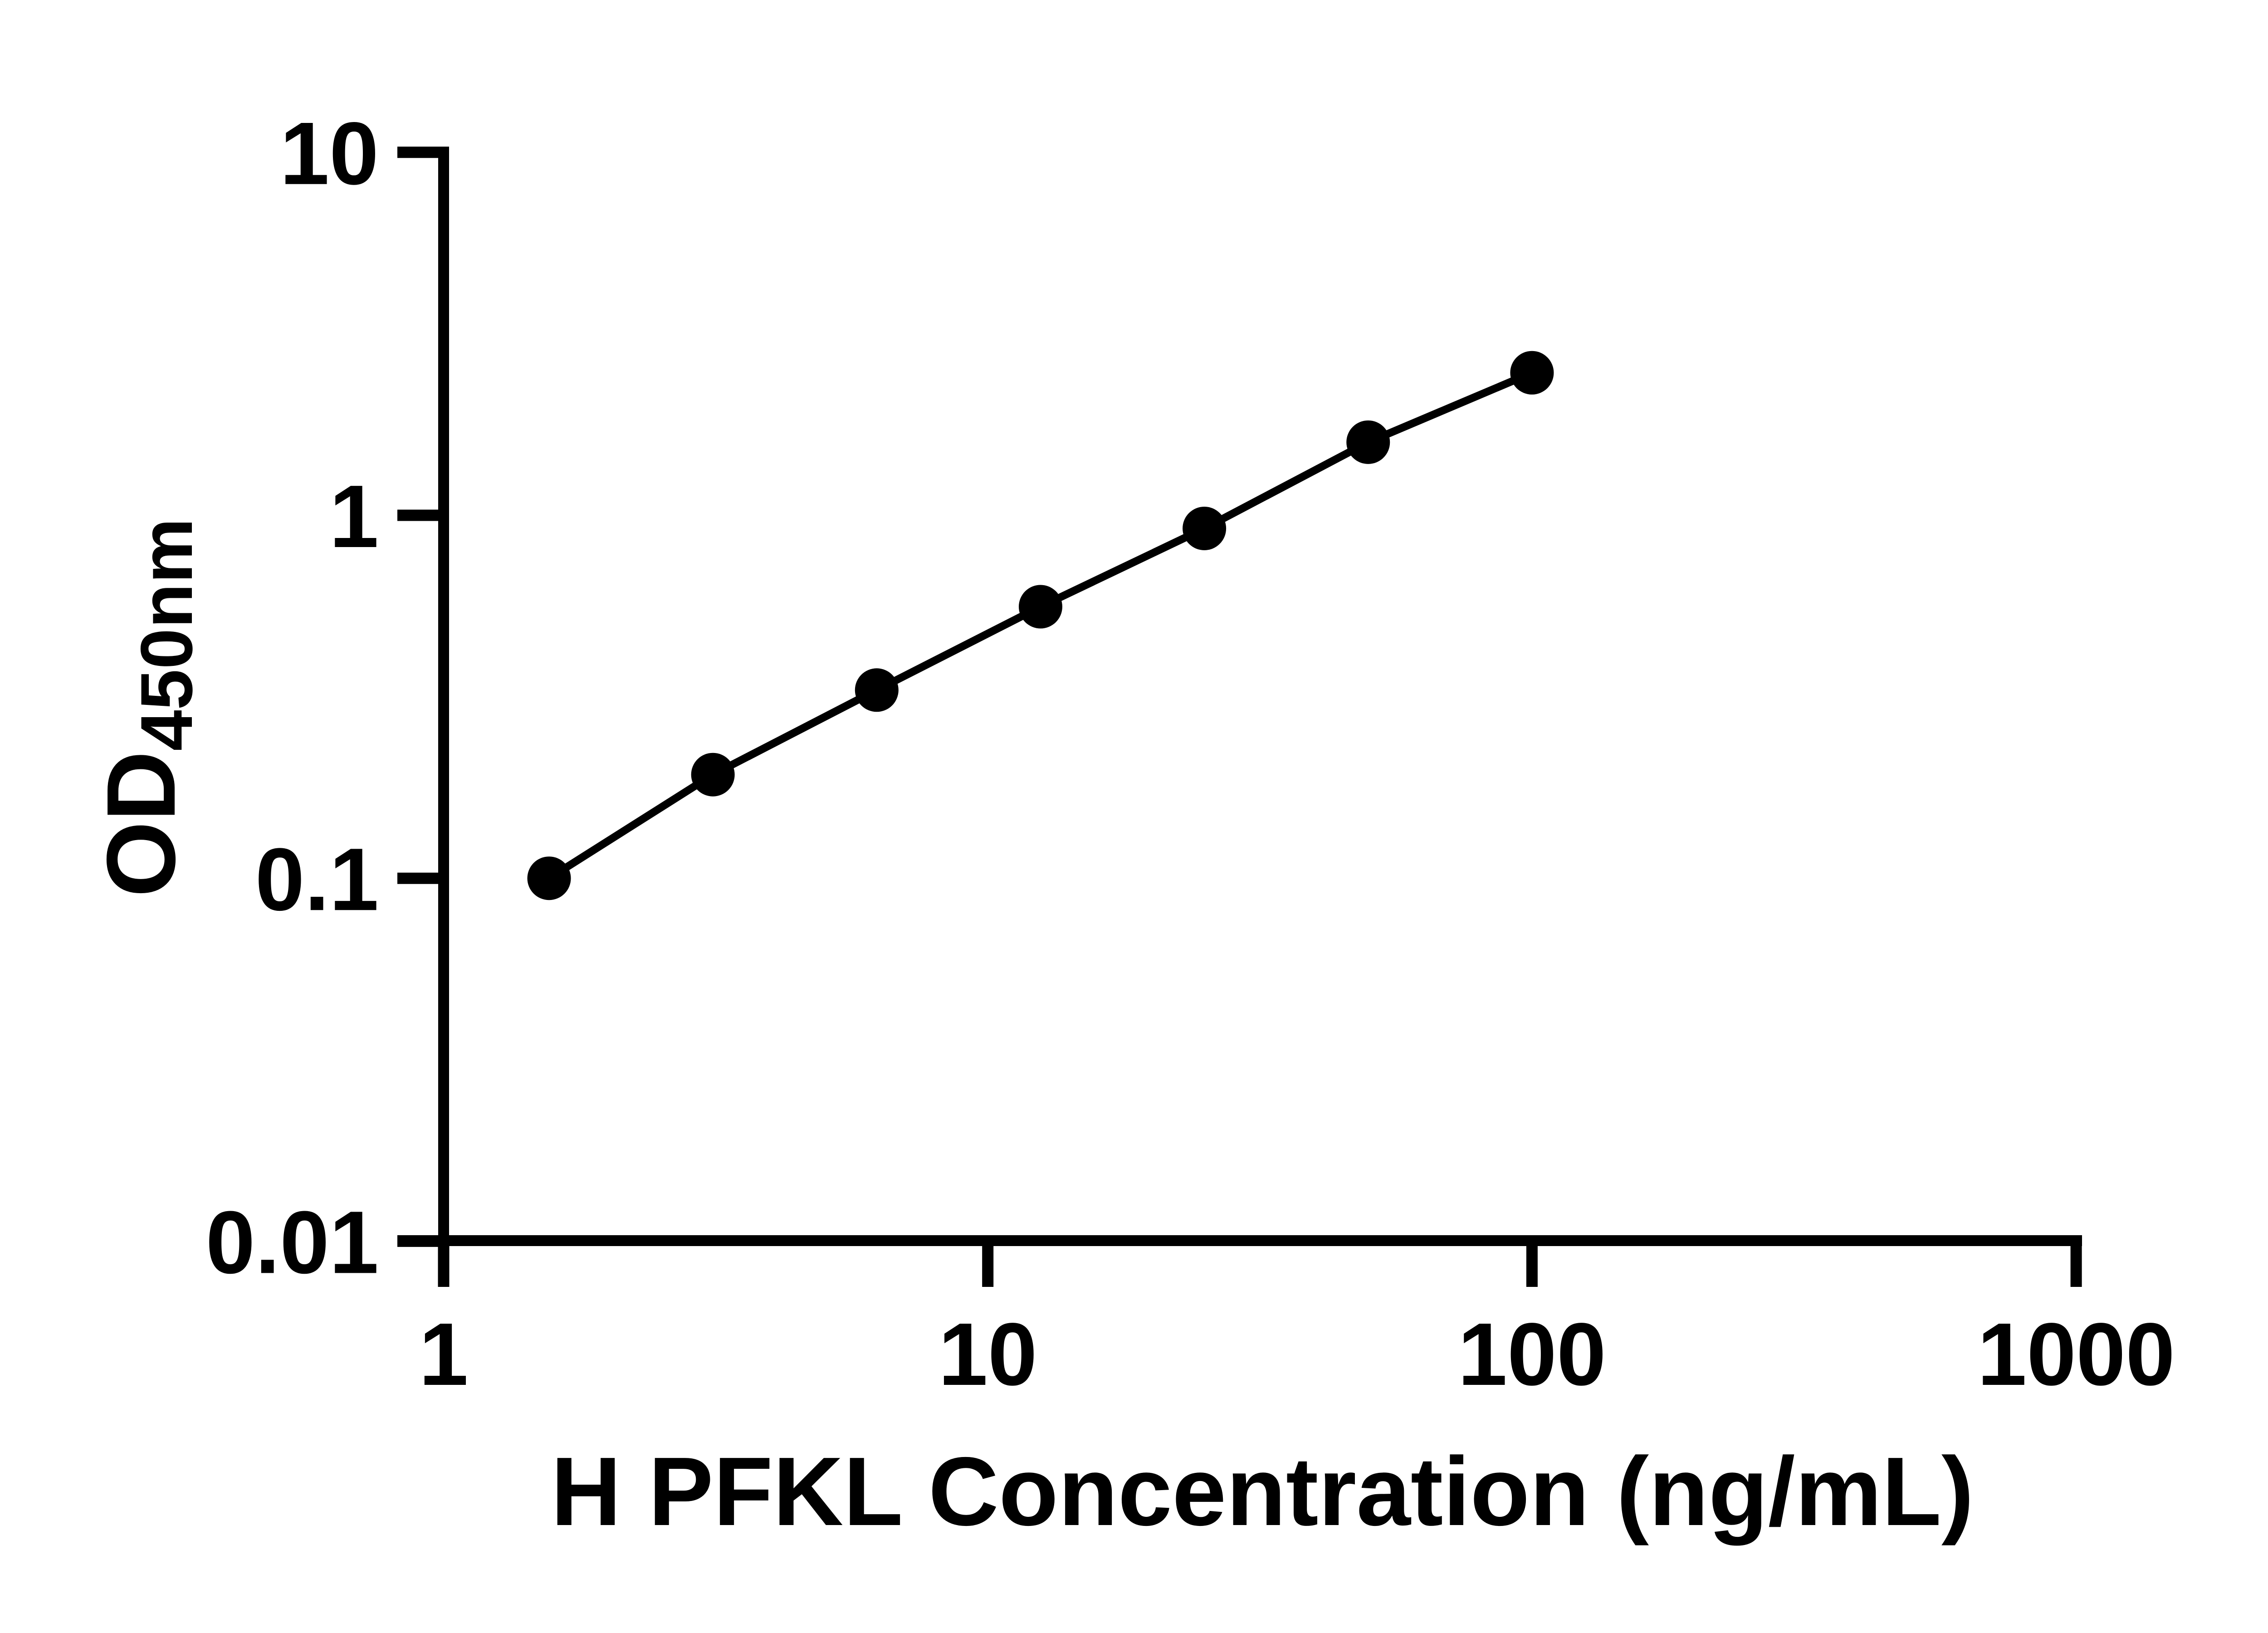  I want to click on x-tick-label: 100, so click(1532, 1354).